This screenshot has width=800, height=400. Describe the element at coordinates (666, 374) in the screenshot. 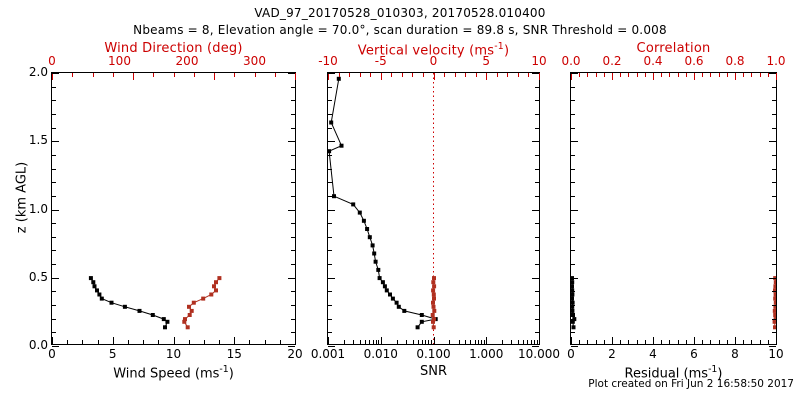

I see `axis-title-text: Residual (ms` at that location.